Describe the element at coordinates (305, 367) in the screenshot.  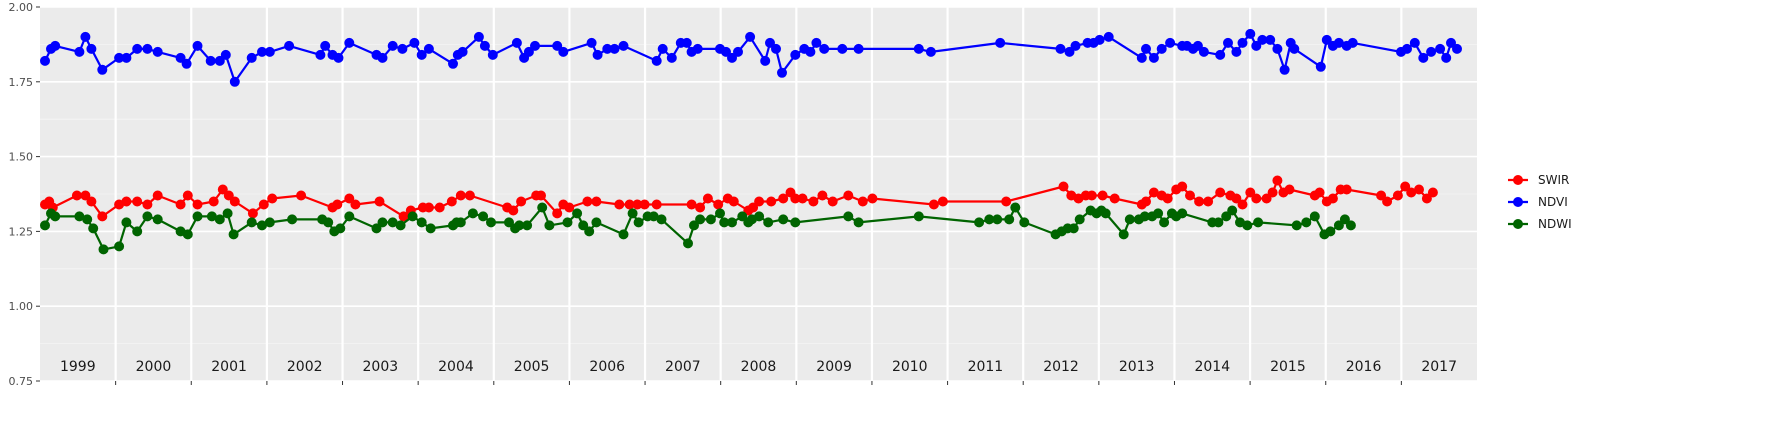
I see `year-label: 2002` at that location.